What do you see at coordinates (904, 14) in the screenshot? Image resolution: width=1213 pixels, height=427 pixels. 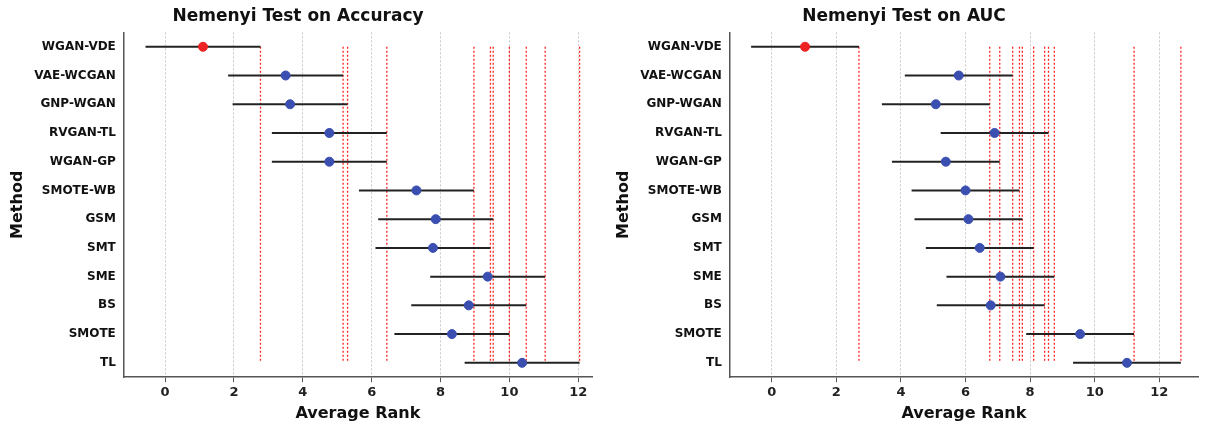 I see `chart-title: Nemenyi Test on AUC` at bounding box center [904, 14].